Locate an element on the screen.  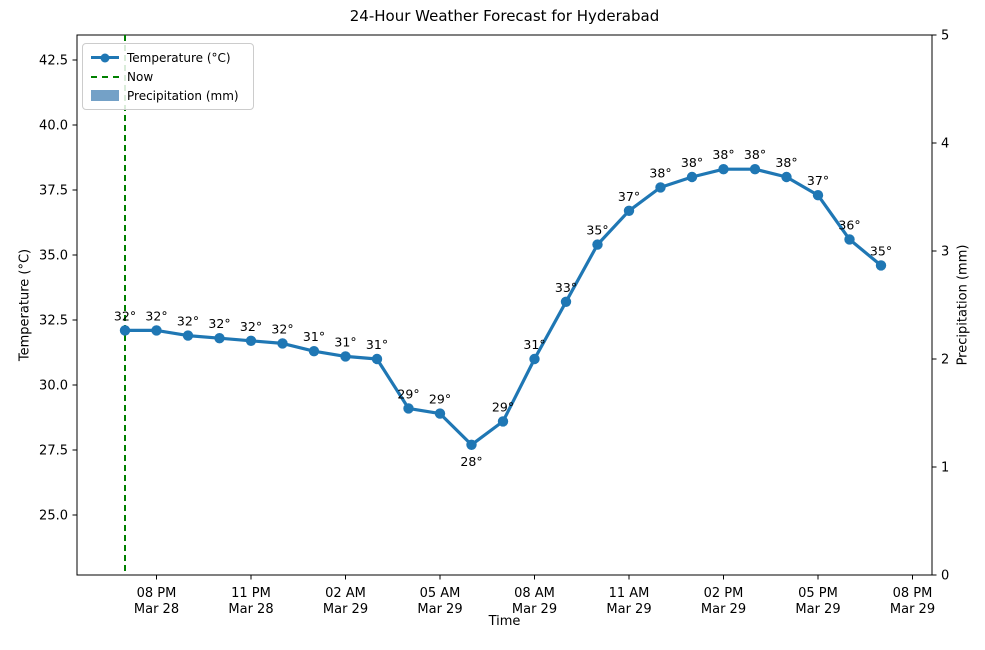
temperature-line-swatch-icon is located at coordinates (105, 57).